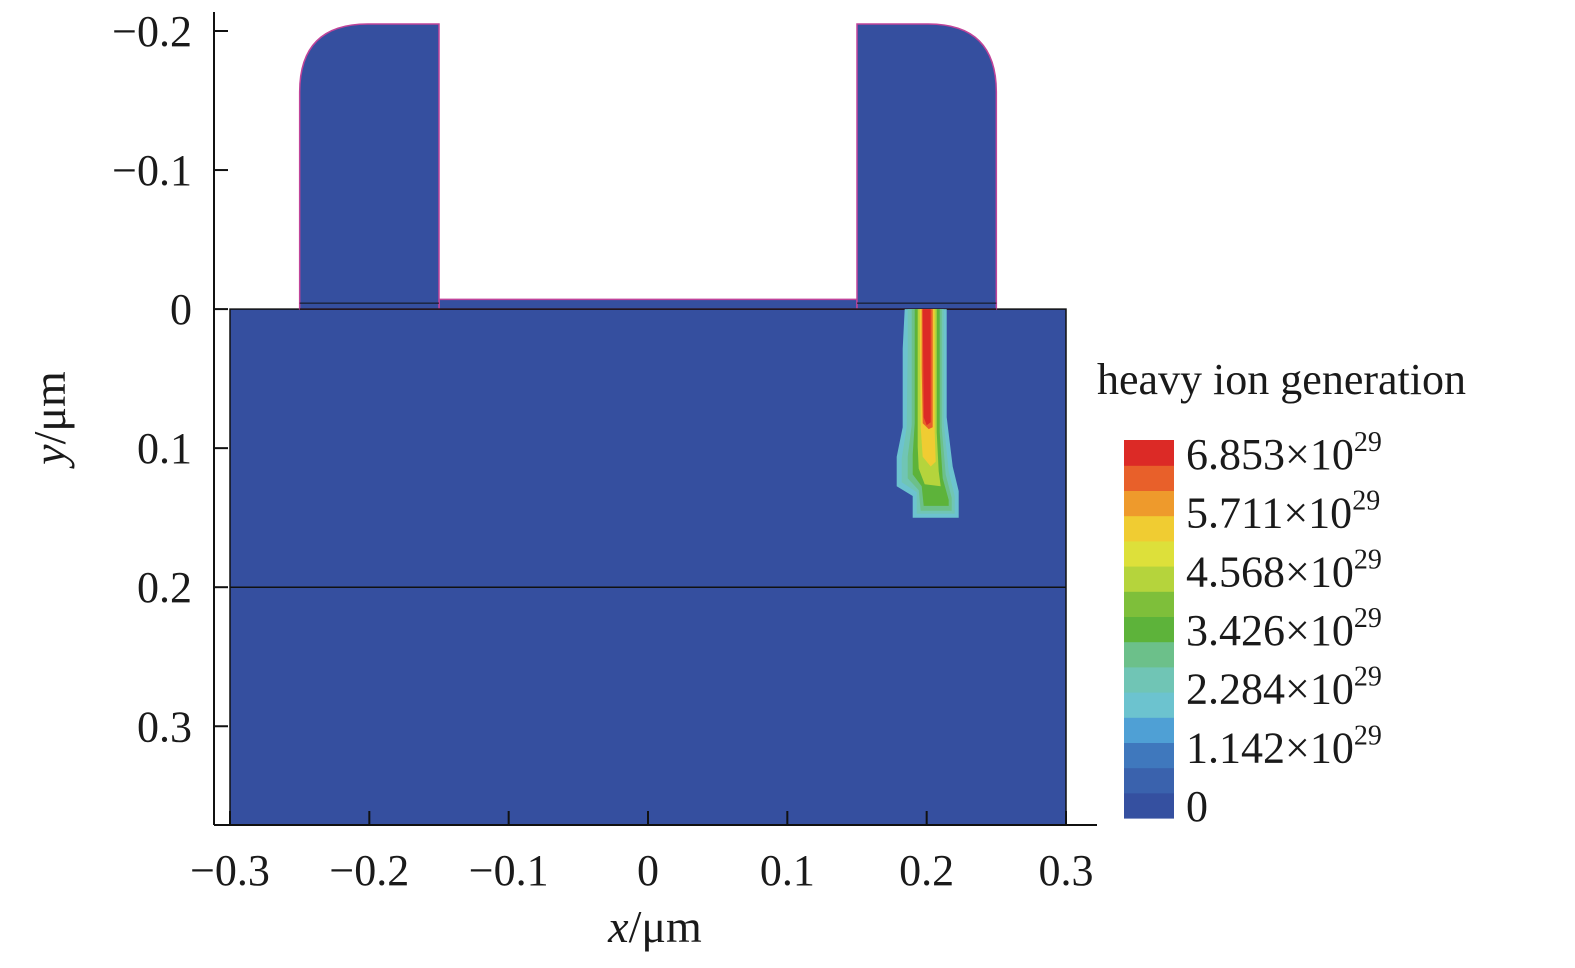 Image resolution: width=1575 pixels, height=968 pixels. What do you see at coordinates (787, 870) in the screenshot?
I see `x-tick-label: 0.1` at bounding box center [787, 870].